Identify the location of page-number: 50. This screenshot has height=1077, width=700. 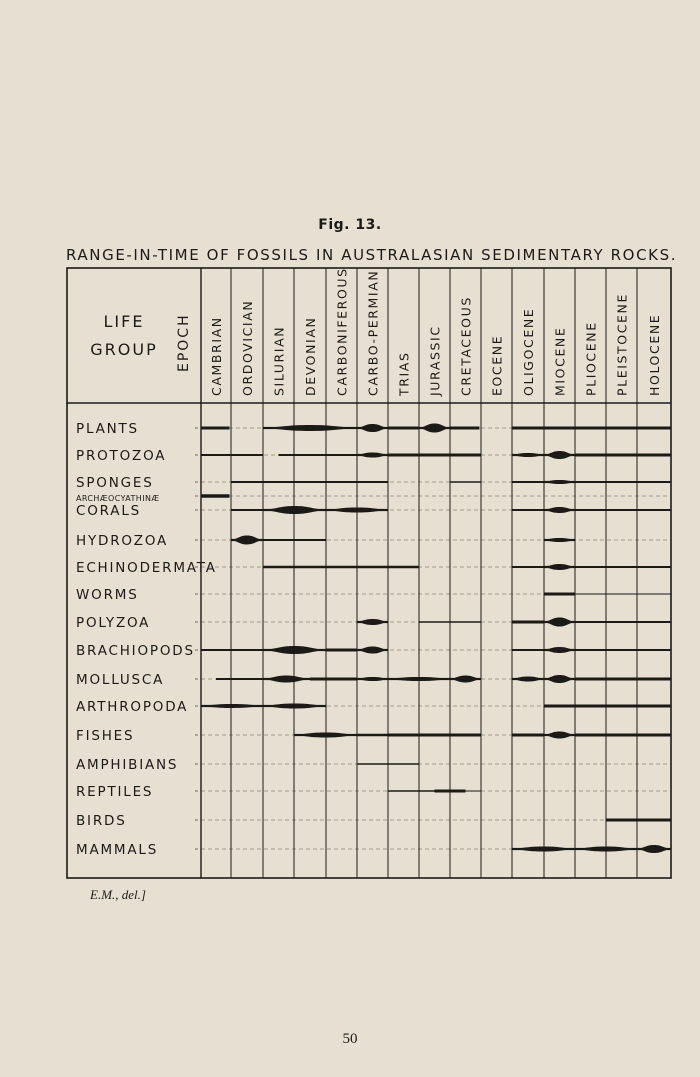
(350, 1039).